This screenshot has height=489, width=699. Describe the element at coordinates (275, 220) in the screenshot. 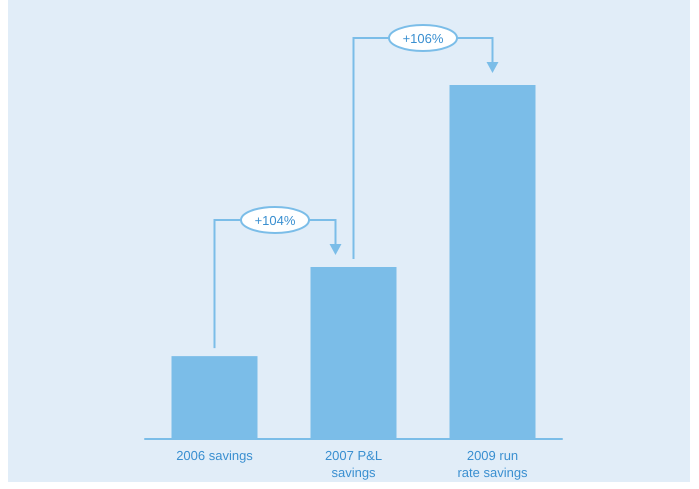

I see `annotation: +104%` at that location.